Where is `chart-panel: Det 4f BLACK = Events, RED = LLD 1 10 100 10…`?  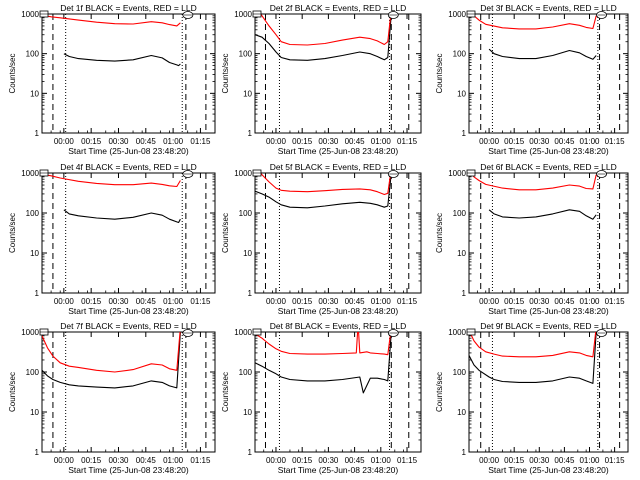
chart-panel: Det 4f BLACK = Events, RED = LLD 1 10 100 10… is located at coordinates (112, 239).